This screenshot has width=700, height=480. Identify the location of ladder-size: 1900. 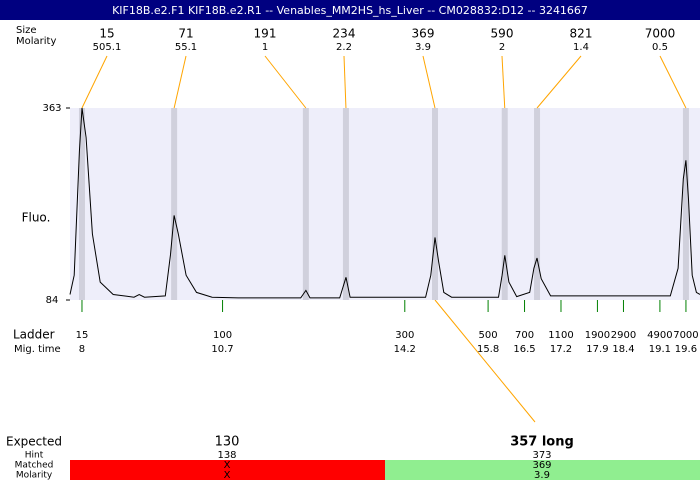
(597, 335).